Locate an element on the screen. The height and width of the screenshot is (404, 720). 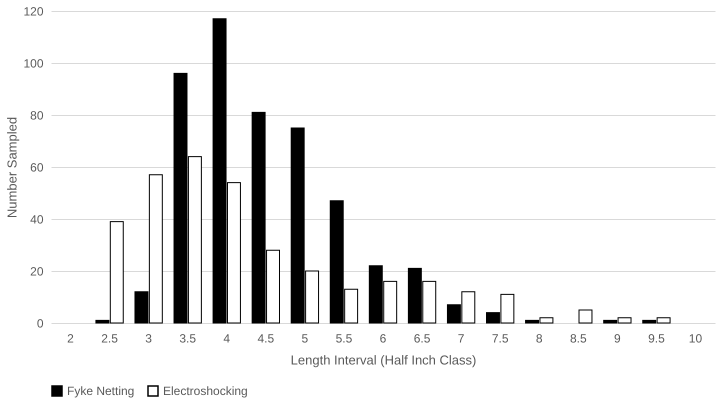
legend-label: Fyke Netting is located at coordinates (100, 391).